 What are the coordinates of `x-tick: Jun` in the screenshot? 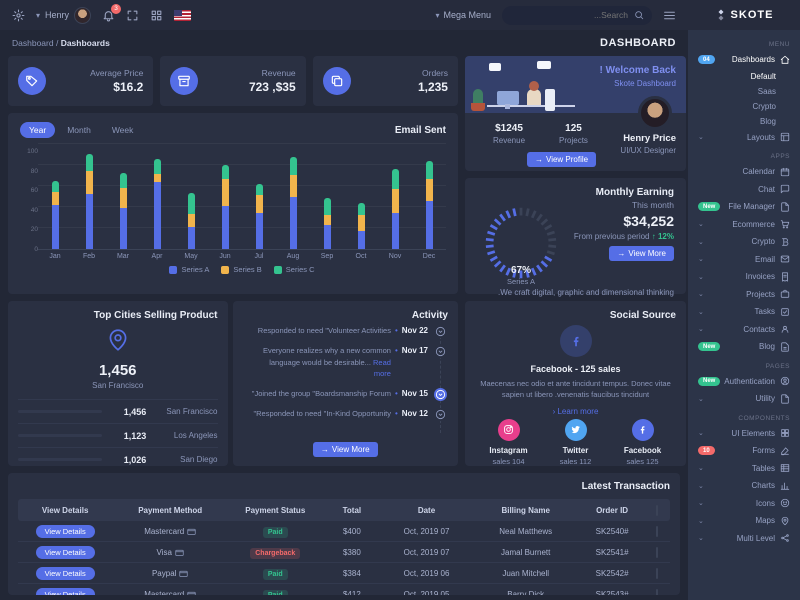 It's located at (225, 256).